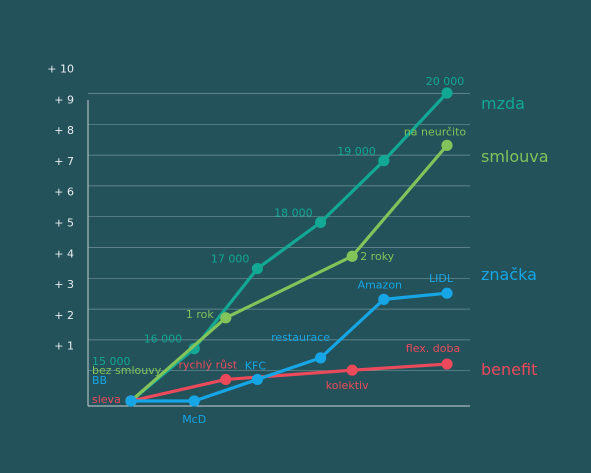  What do you see at coordinates (435, 131) in the screenshot?
I see `point-label: na neurčito` at bounding box center [435, 131].